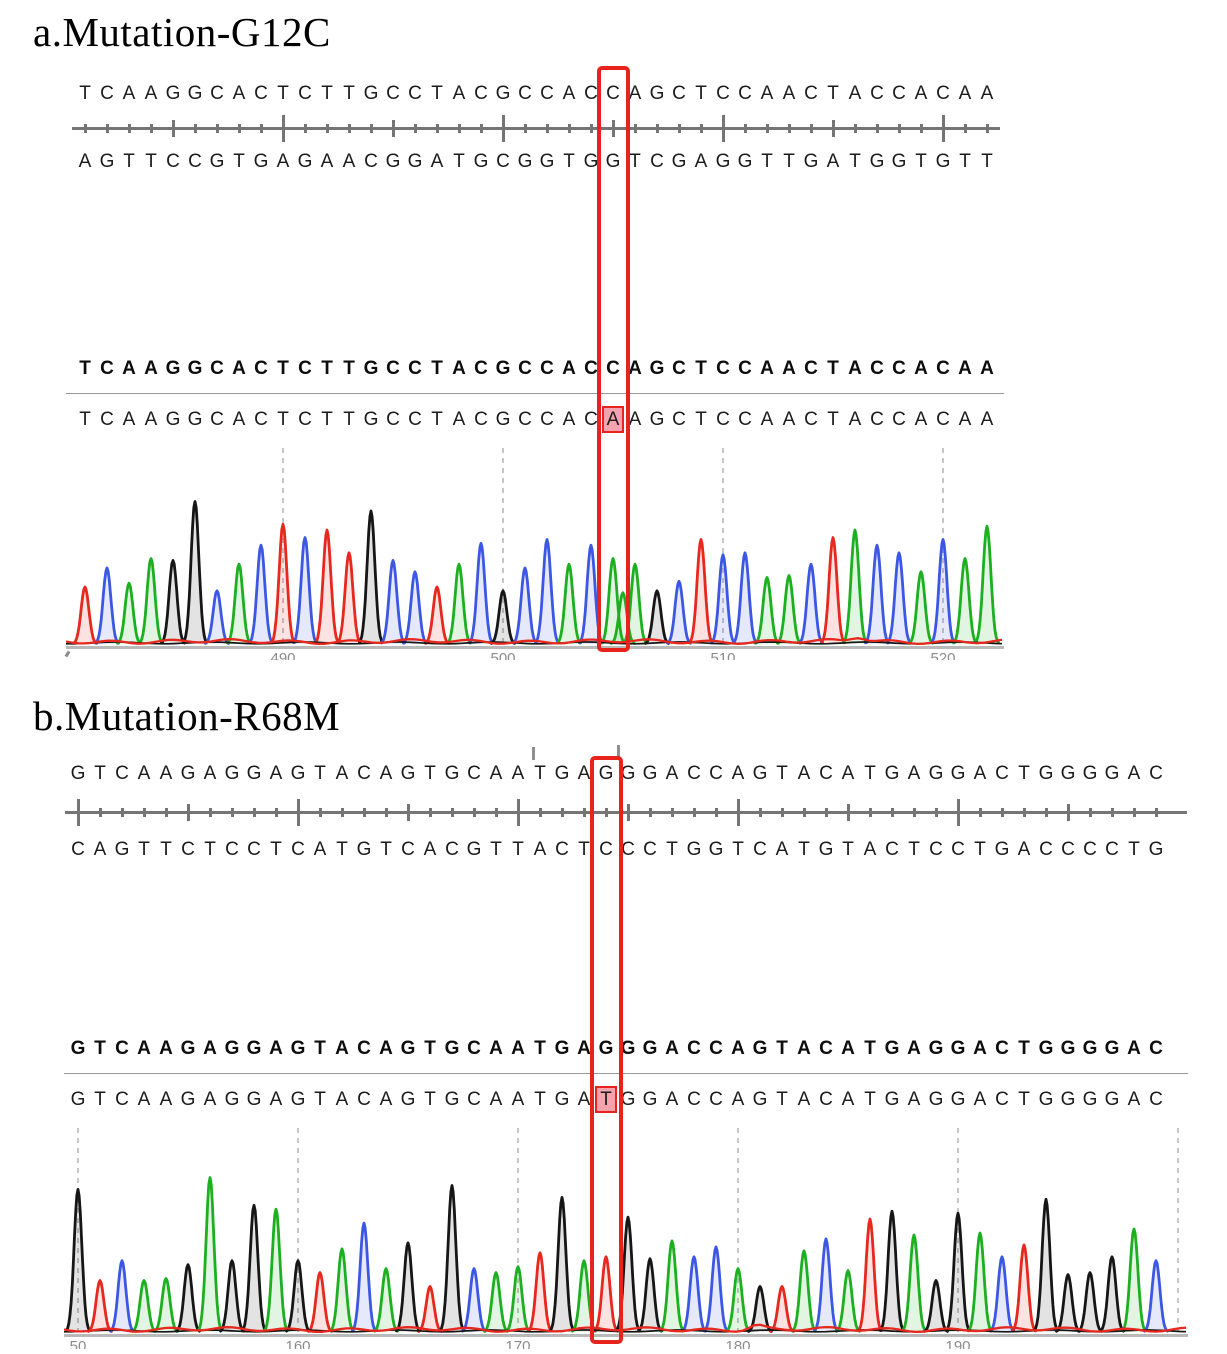  What do you see at coordinates (606, 1099) in the screenshot?
I see `mutated-base-cell: T` at bounding box center [606, 1099].